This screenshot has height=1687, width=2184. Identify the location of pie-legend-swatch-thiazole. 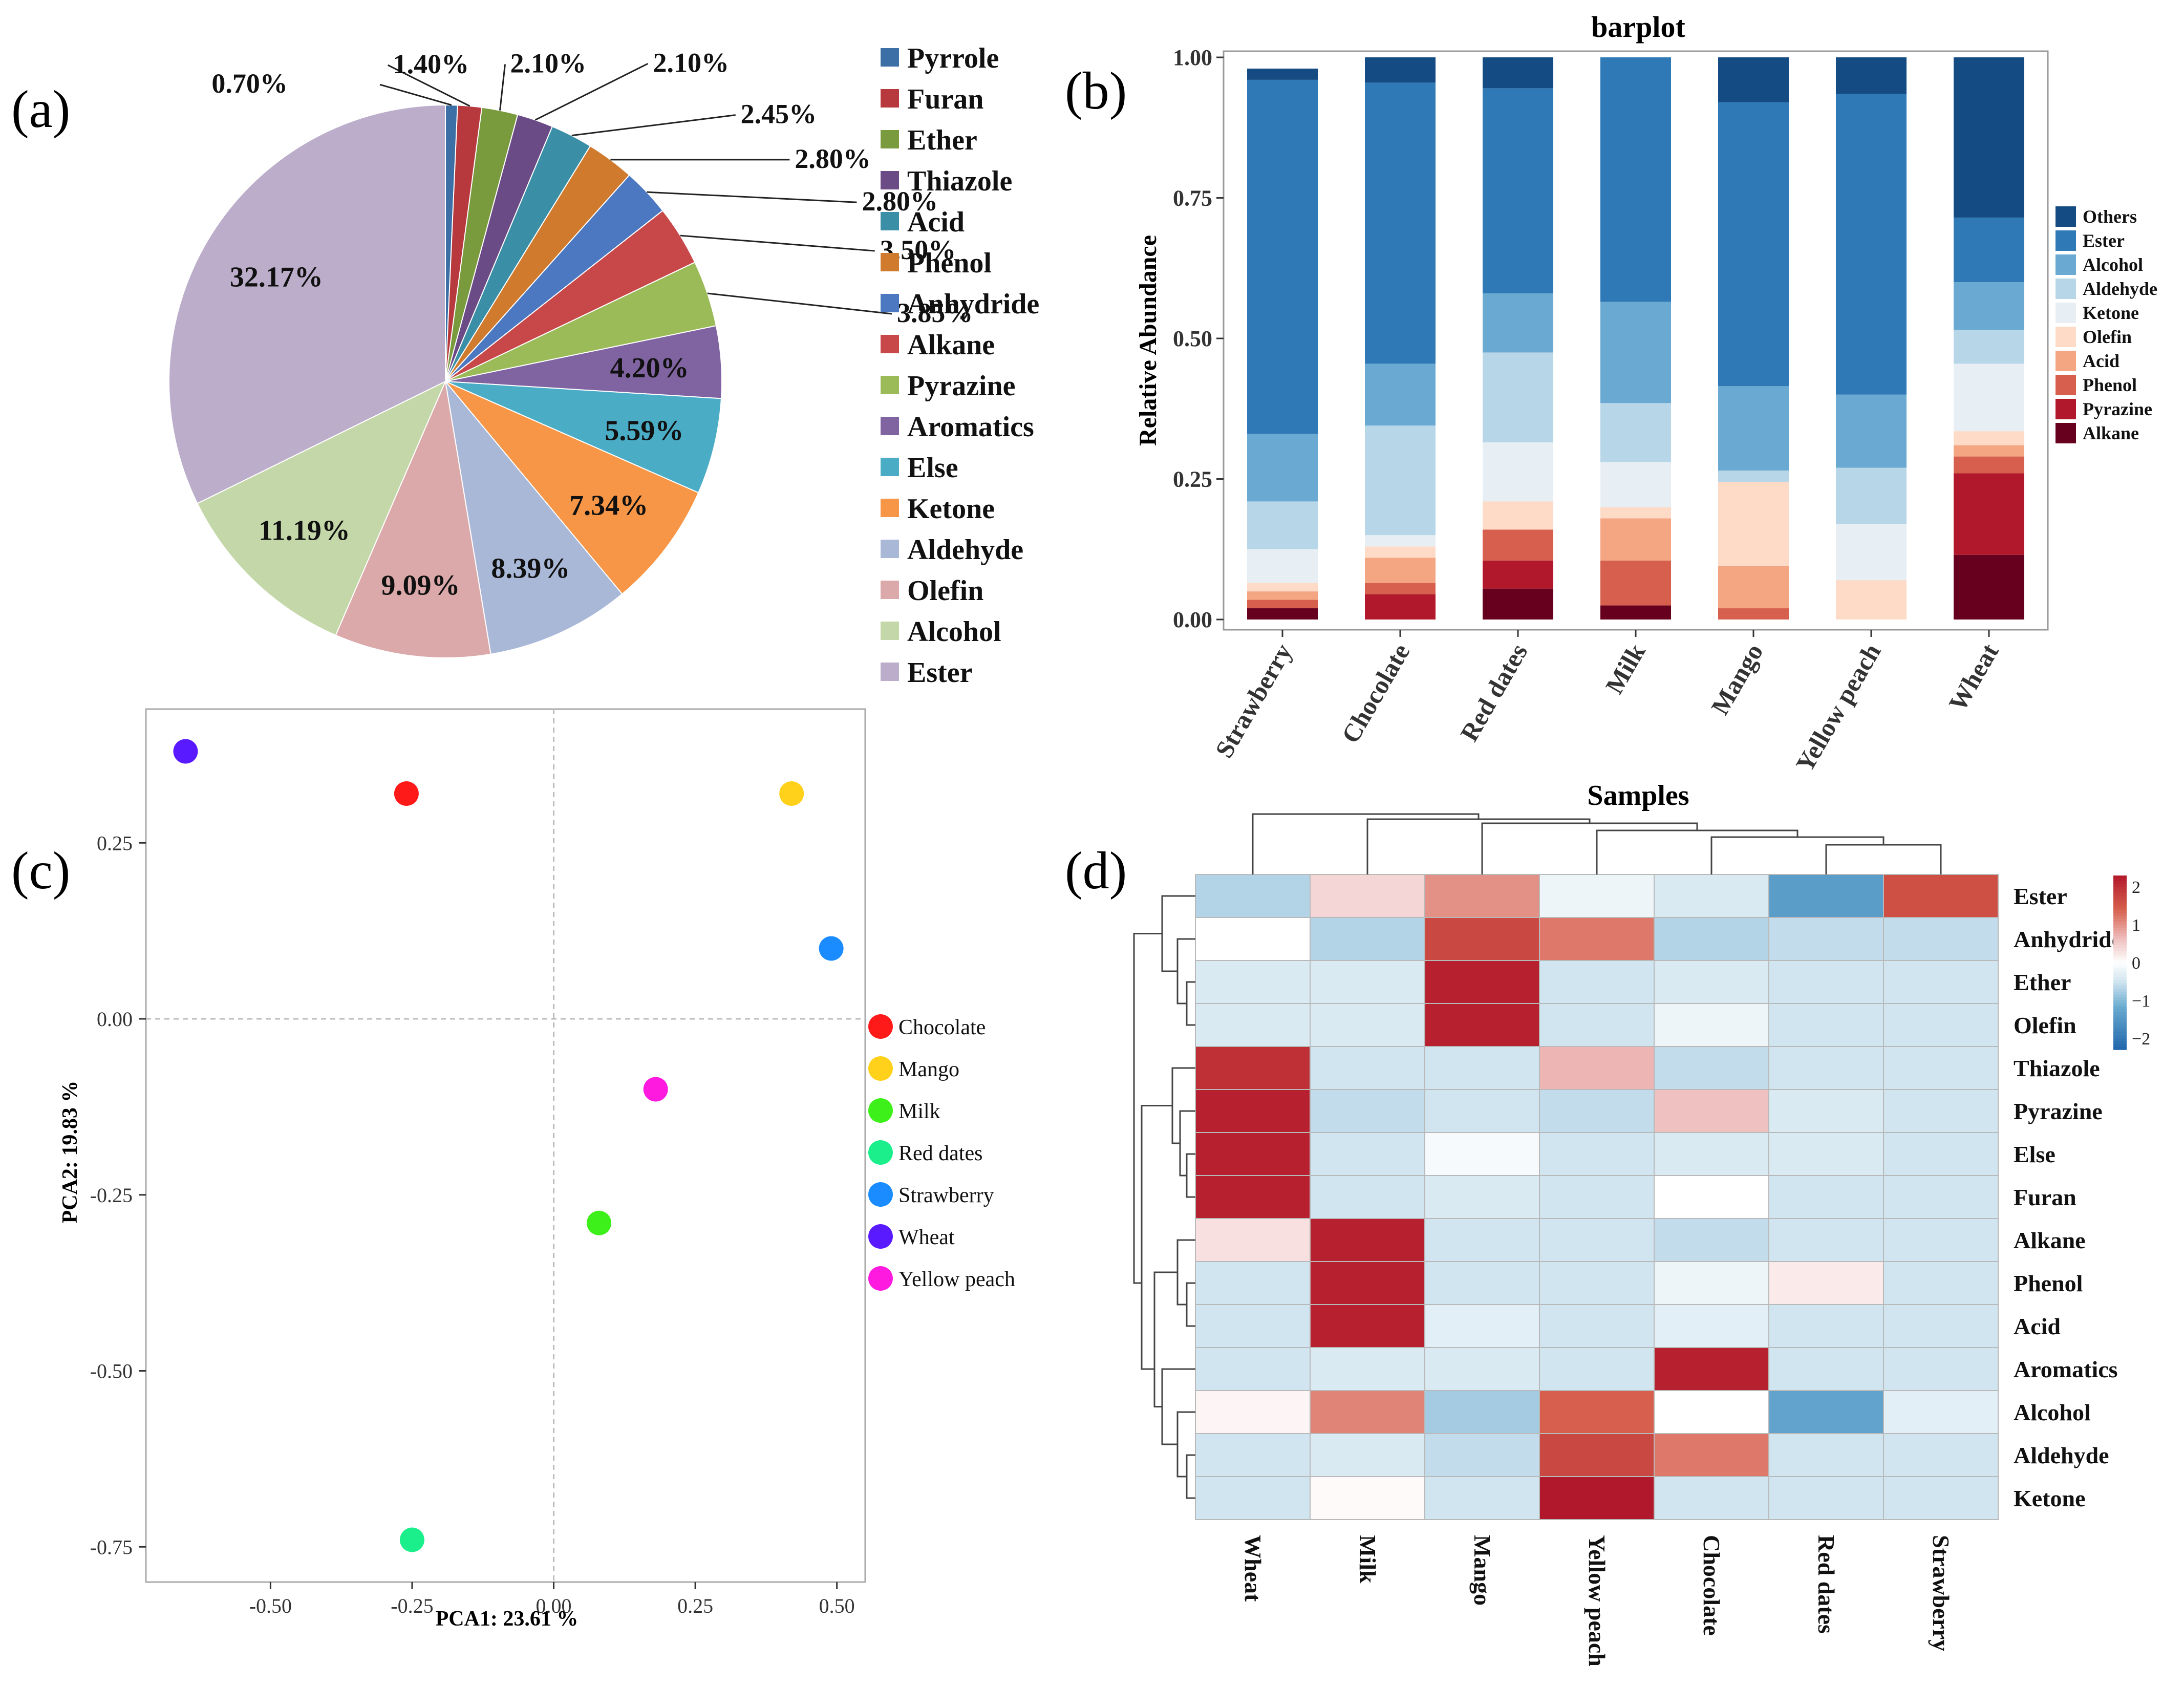
(890, 180).